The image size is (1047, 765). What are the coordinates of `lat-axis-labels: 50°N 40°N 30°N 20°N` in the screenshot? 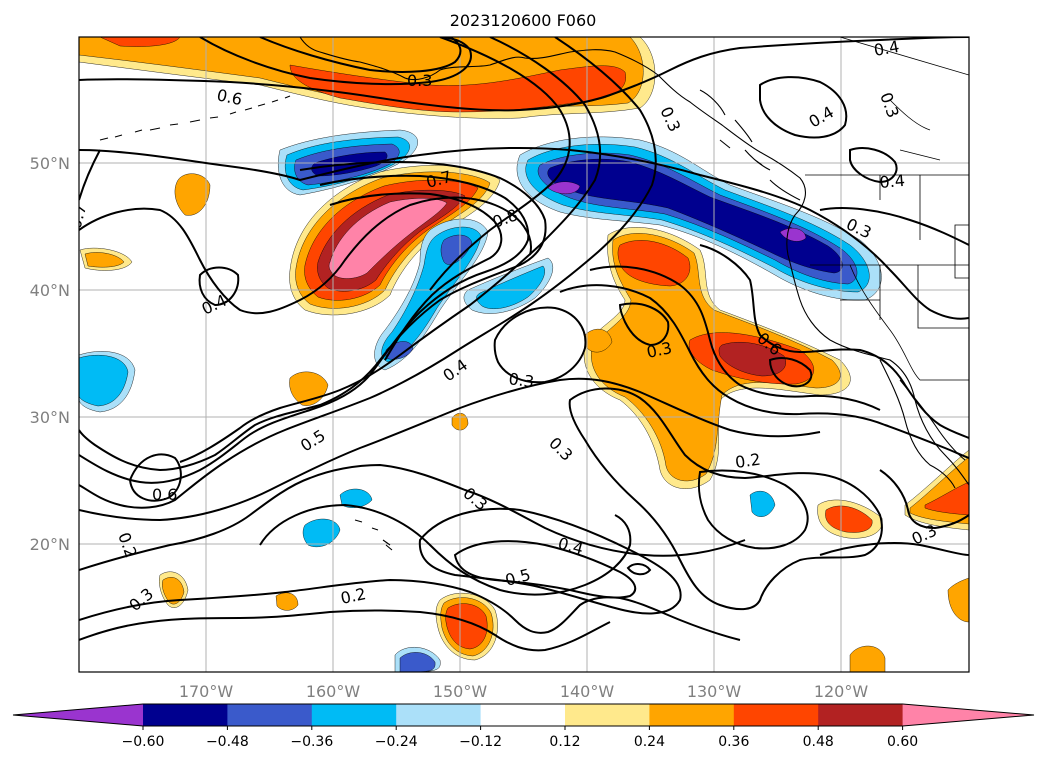 It's located at (50, 354).